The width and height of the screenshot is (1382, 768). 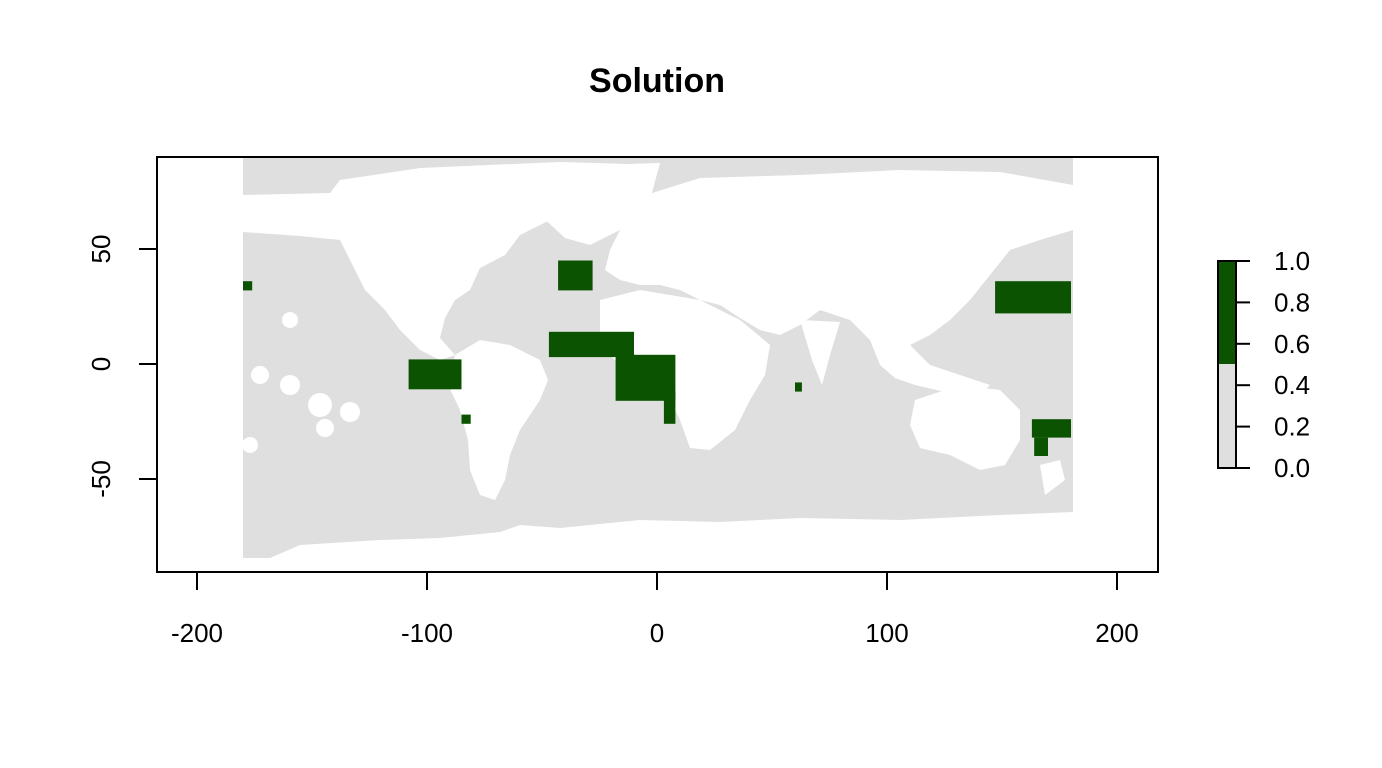 I want to click on legend-colorbar: 0.0 0.2 0.4 0.6 0.8 1.0, so click(x=1263, y=364).